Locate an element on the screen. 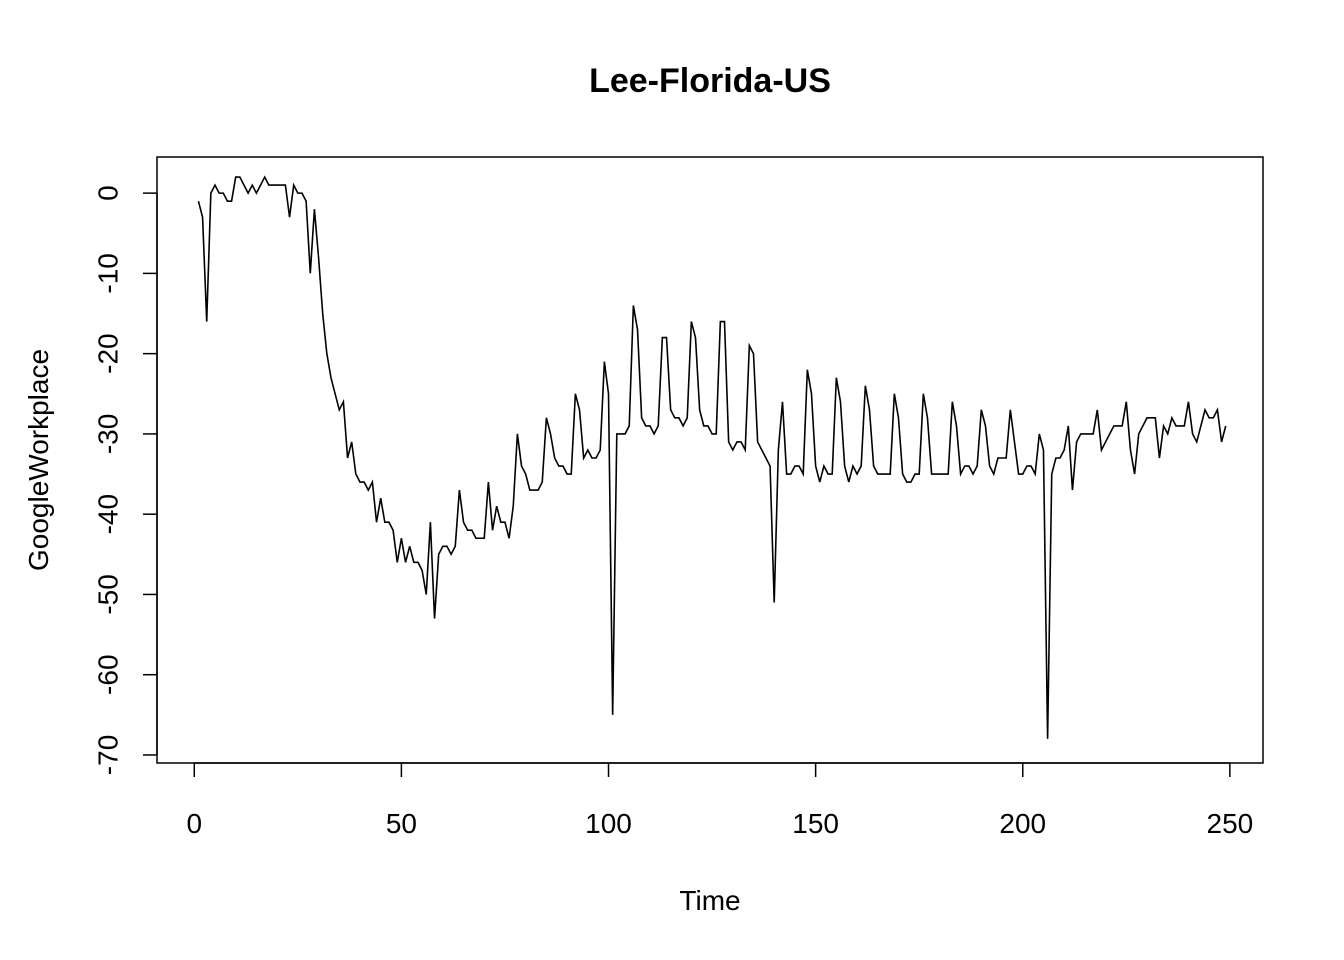 This screenshot has height=960, width=1344. x-axis-label: Time is located at coordinates (709, 900).